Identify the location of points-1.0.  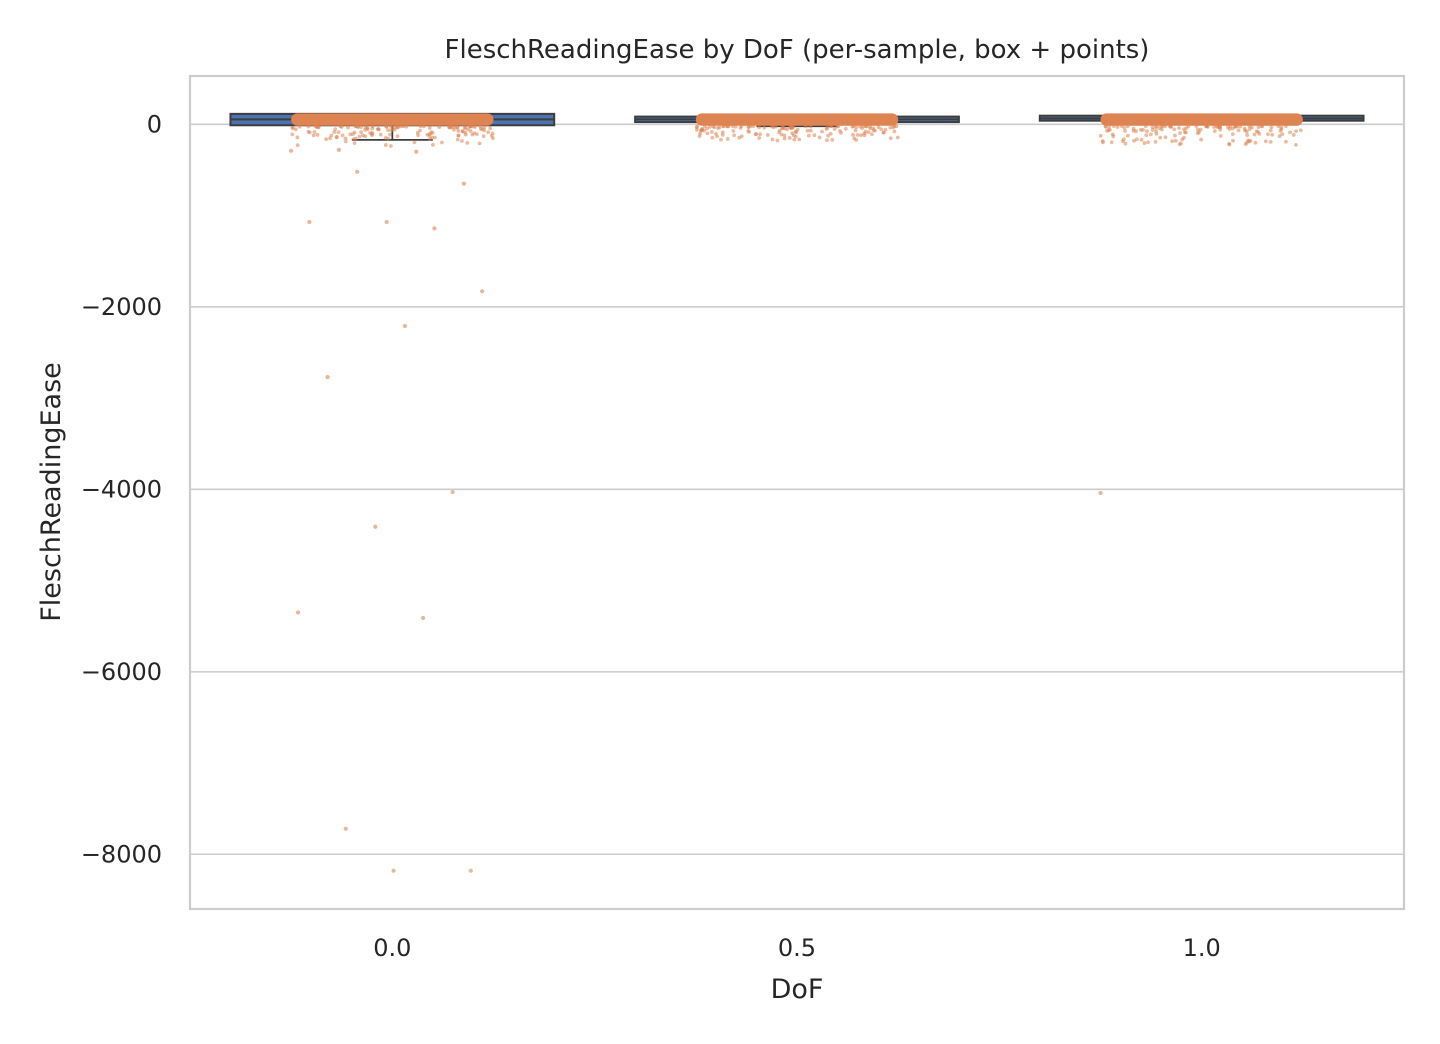
(1200, 130).